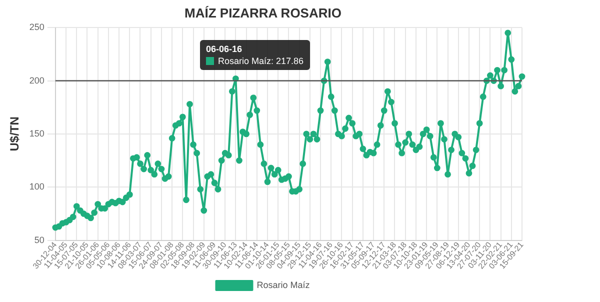 This screenshot has width=600, height=302. What do you see at coordinates (36, 187) in the screenshot?
I see `y-tick-label: 100` at bounding box center [36, 187].